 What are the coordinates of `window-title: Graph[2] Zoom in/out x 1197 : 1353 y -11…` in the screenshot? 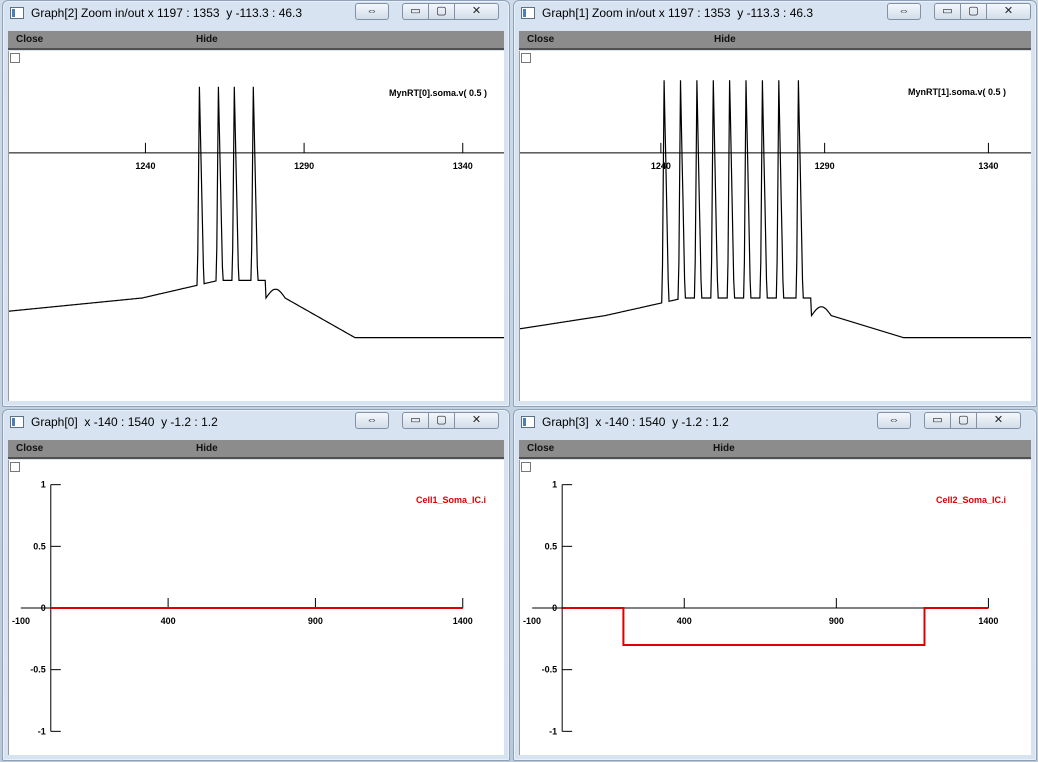 It's located at (167, 13).